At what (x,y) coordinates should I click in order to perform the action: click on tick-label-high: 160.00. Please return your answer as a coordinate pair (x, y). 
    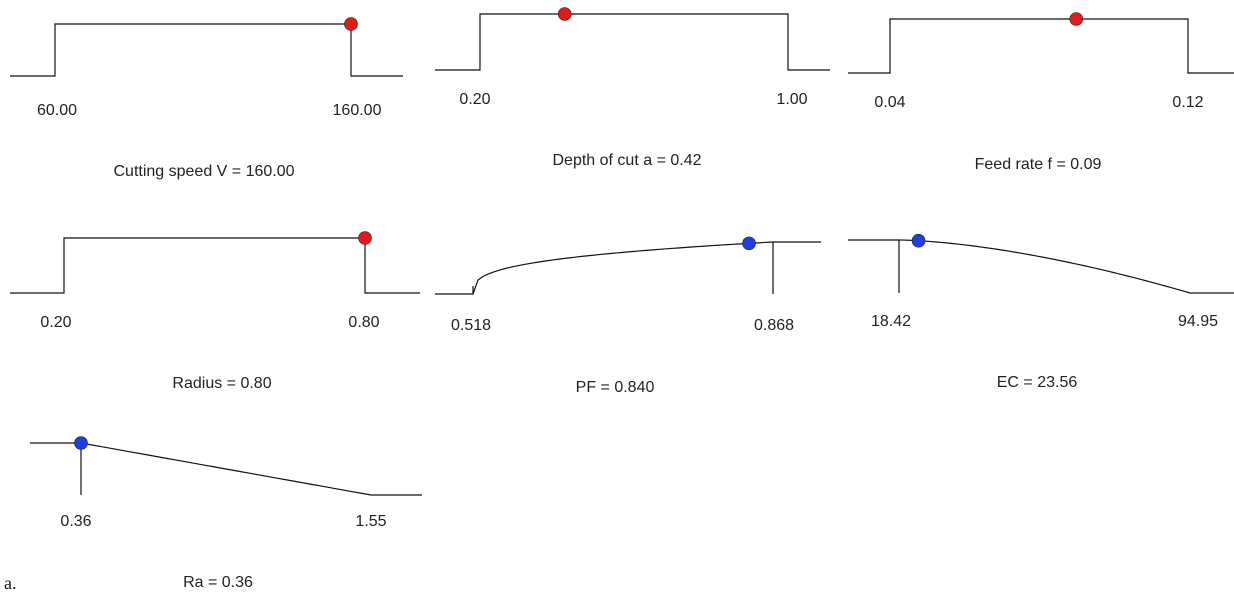
    Looking at the image, I should click on (357, 110).